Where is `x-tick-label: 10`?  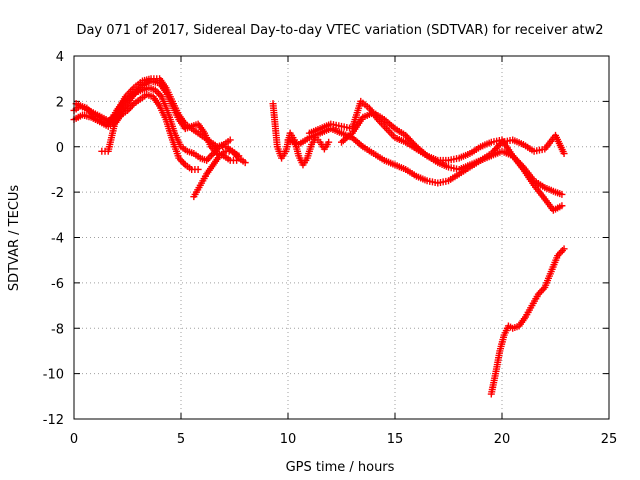 x-tick-label: 10 is located at coordinates (288, 439).